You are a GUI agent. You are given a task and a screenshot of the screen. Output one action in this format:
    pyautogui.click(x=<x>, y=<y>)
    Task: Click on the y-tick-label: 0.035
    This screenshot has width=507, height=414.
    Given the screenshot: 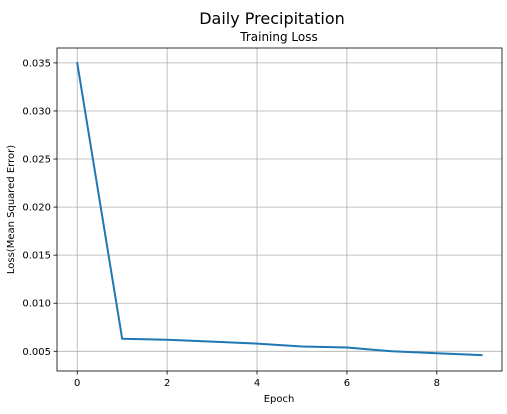 What is the action you would take?
    pyautogui.click(x=36, y=63)
    